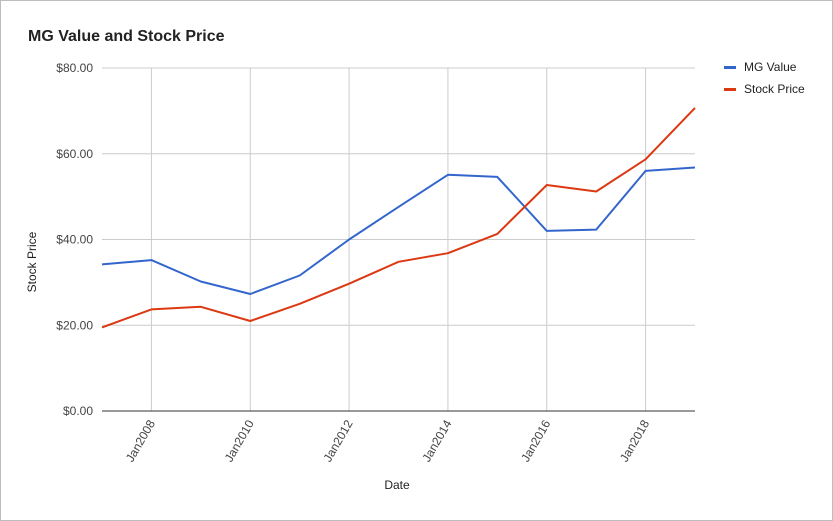  I want to click on chart-title: MG Value and Stock Price, so click(126, 36).